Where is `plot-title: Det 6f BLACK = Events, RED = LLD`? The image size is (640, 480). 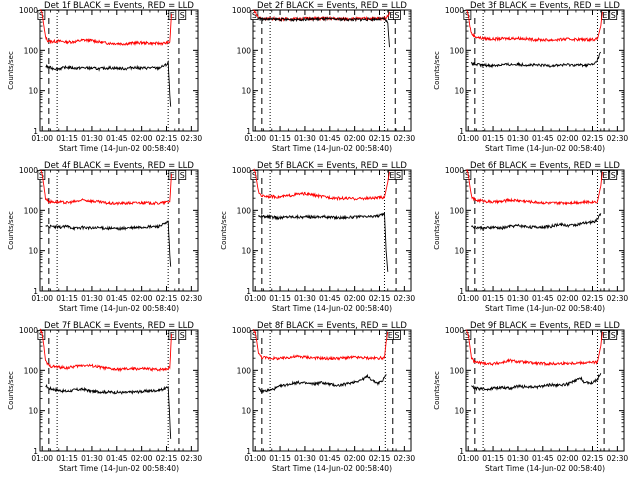 plot-title: Det 6f BLACK = Events, RED = LLD is located at coordinates (545, 166).